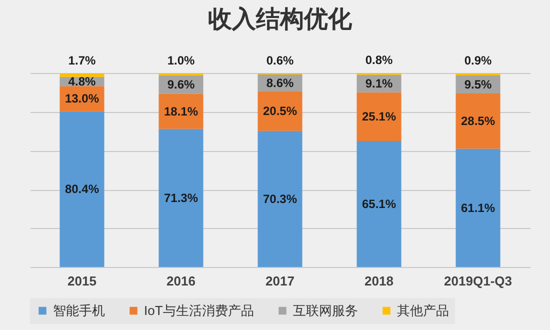  I want to click on legend-label: 智能手机, so click(79, 310).